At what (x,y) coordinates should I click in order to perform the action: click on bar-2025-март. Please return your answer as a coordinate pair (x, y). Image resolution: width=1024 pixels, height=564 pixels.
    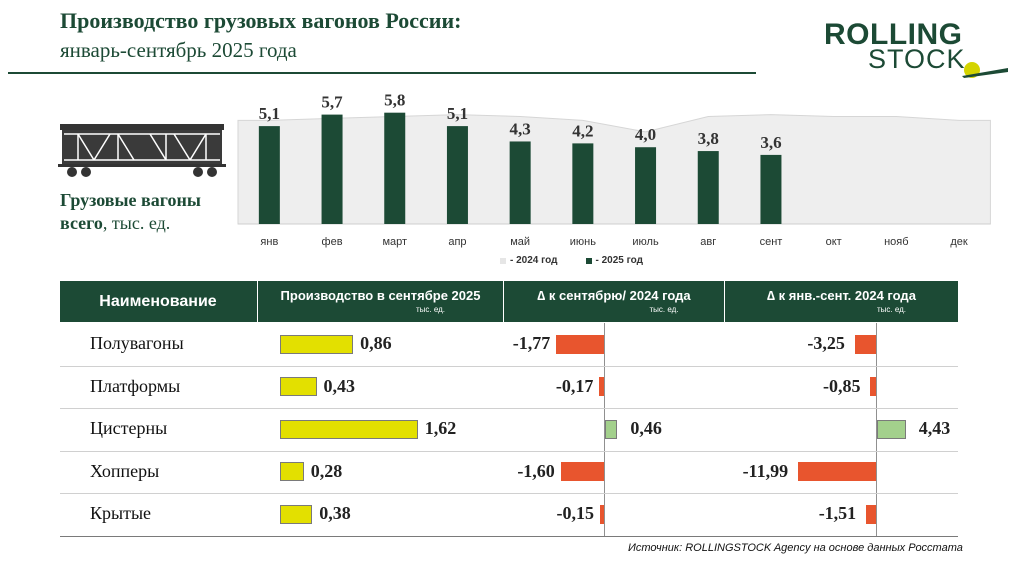
    Looking at the image, I should click on (395, 168).